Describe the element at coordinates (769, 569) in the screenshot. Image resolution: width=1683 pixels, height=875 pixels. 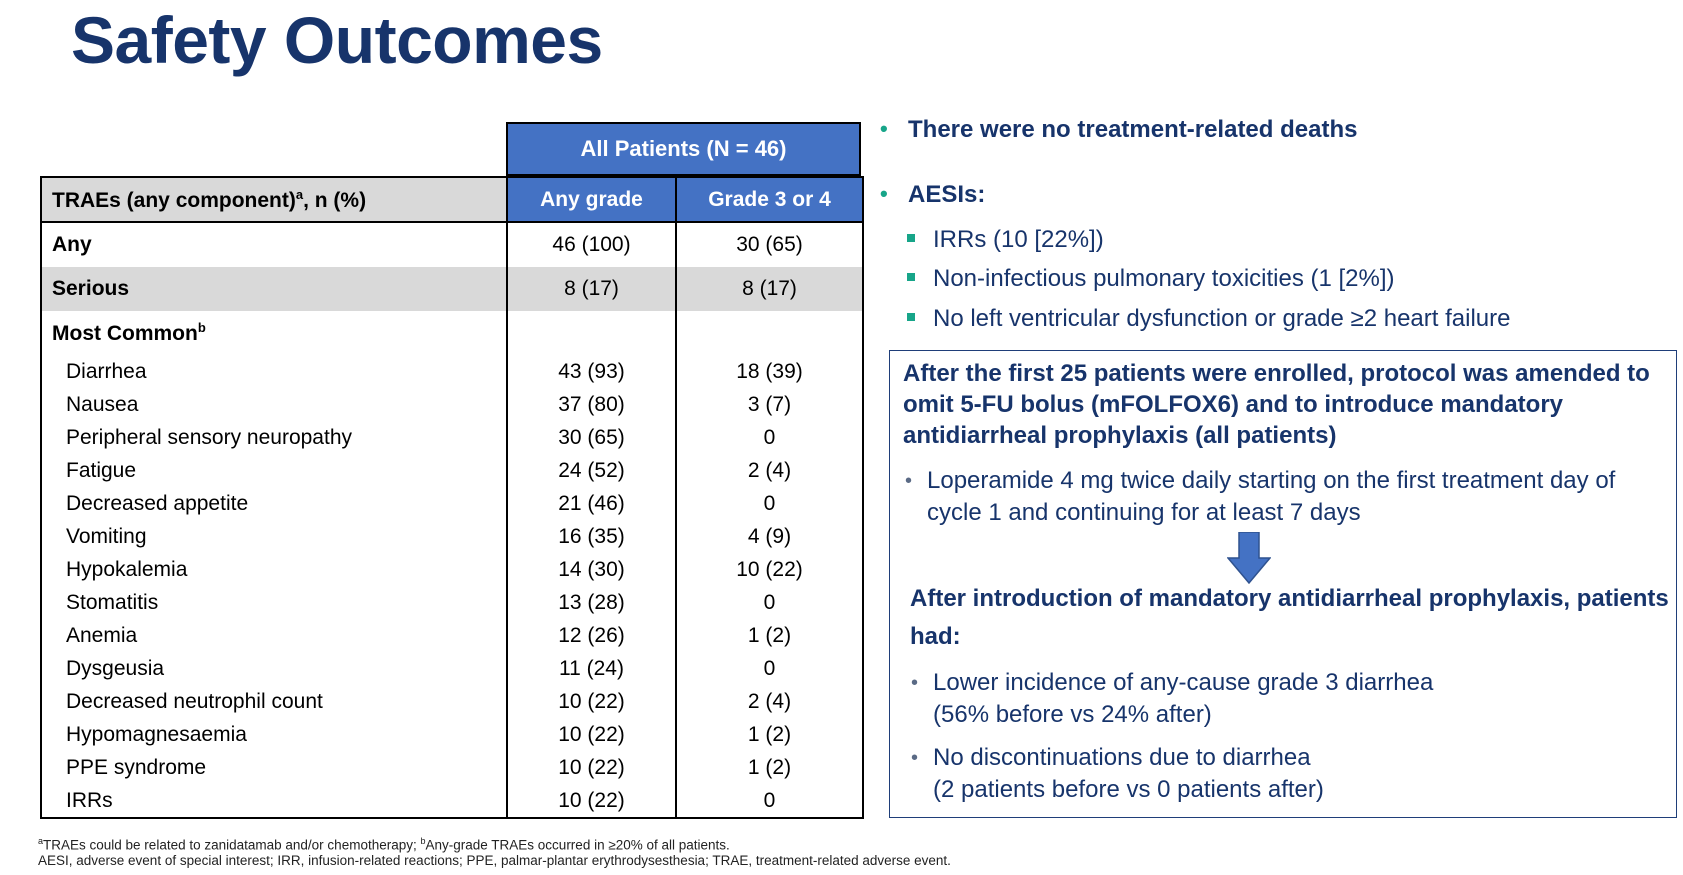
I see `grade34-value: 10 (22)` at that location.